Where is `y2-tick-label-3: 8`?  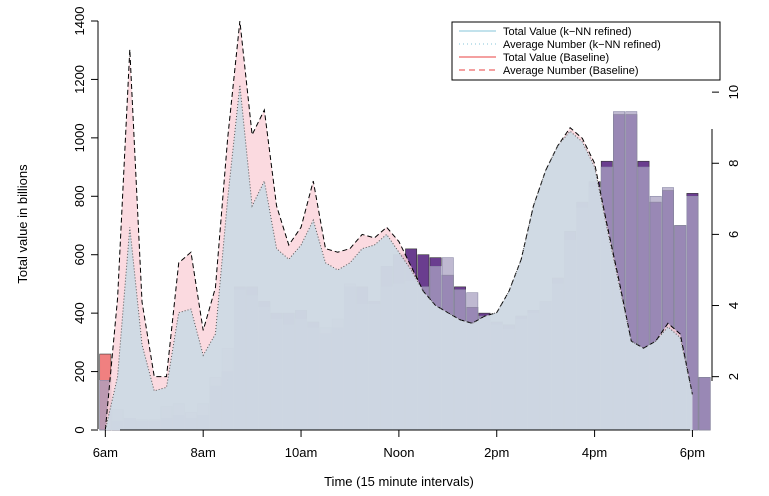 y2-tick-label-3: 8 is located at coordinates (733, 163).